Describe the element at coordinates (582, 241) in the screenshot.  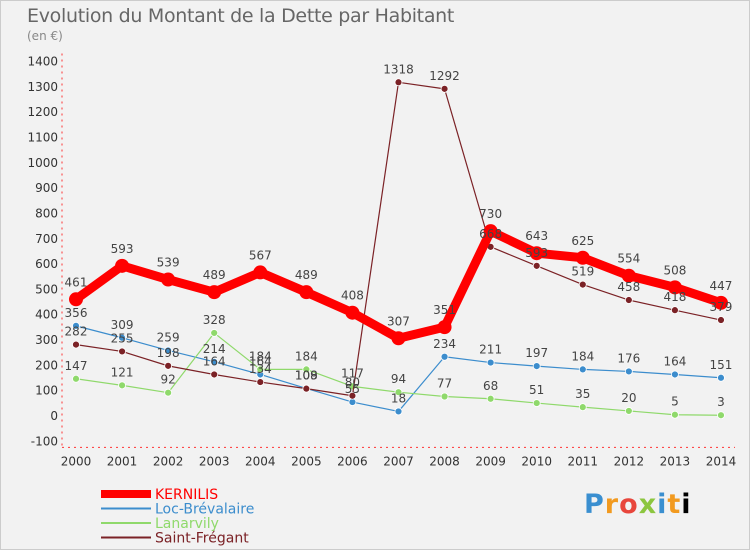
I see `data-label-kernilis: 625` at that location.